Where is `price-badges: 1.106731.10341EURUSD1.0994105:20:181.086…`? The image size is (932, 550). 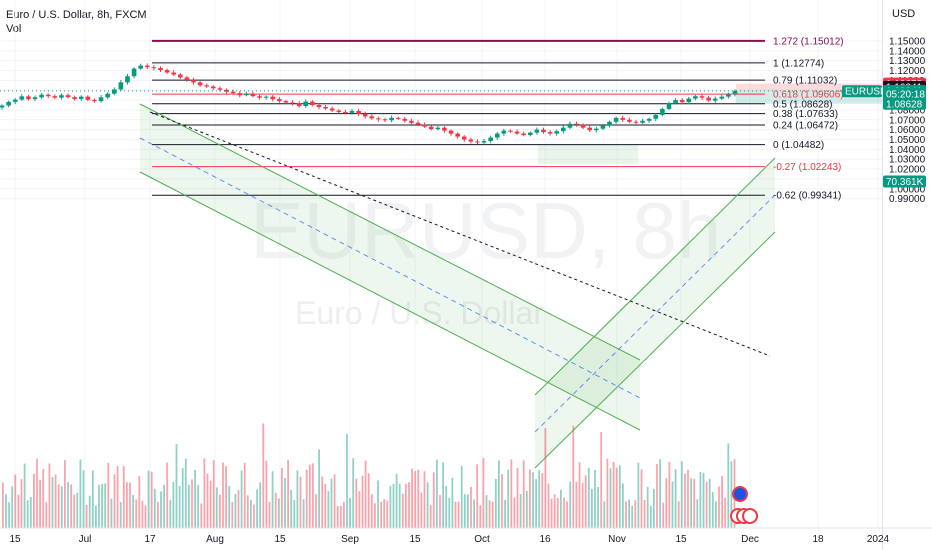 price-badges: 1.106731.10341EURUSD1.0994105:20:181.086… is located at coordinates (884, 132).